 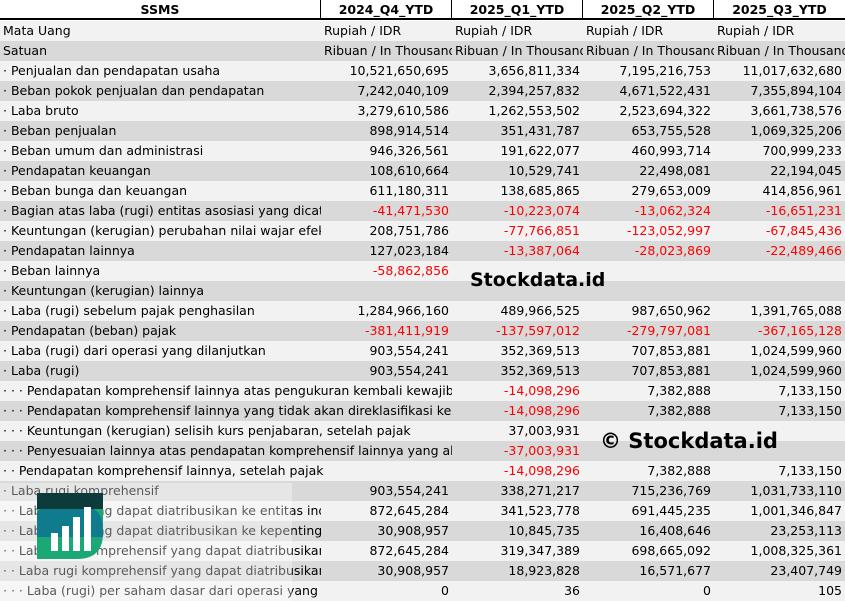 What do you see at coordinates (540, 310) in the screenshot?
I see `value-cell: 489,966,525` at bounding box center [540, 310].